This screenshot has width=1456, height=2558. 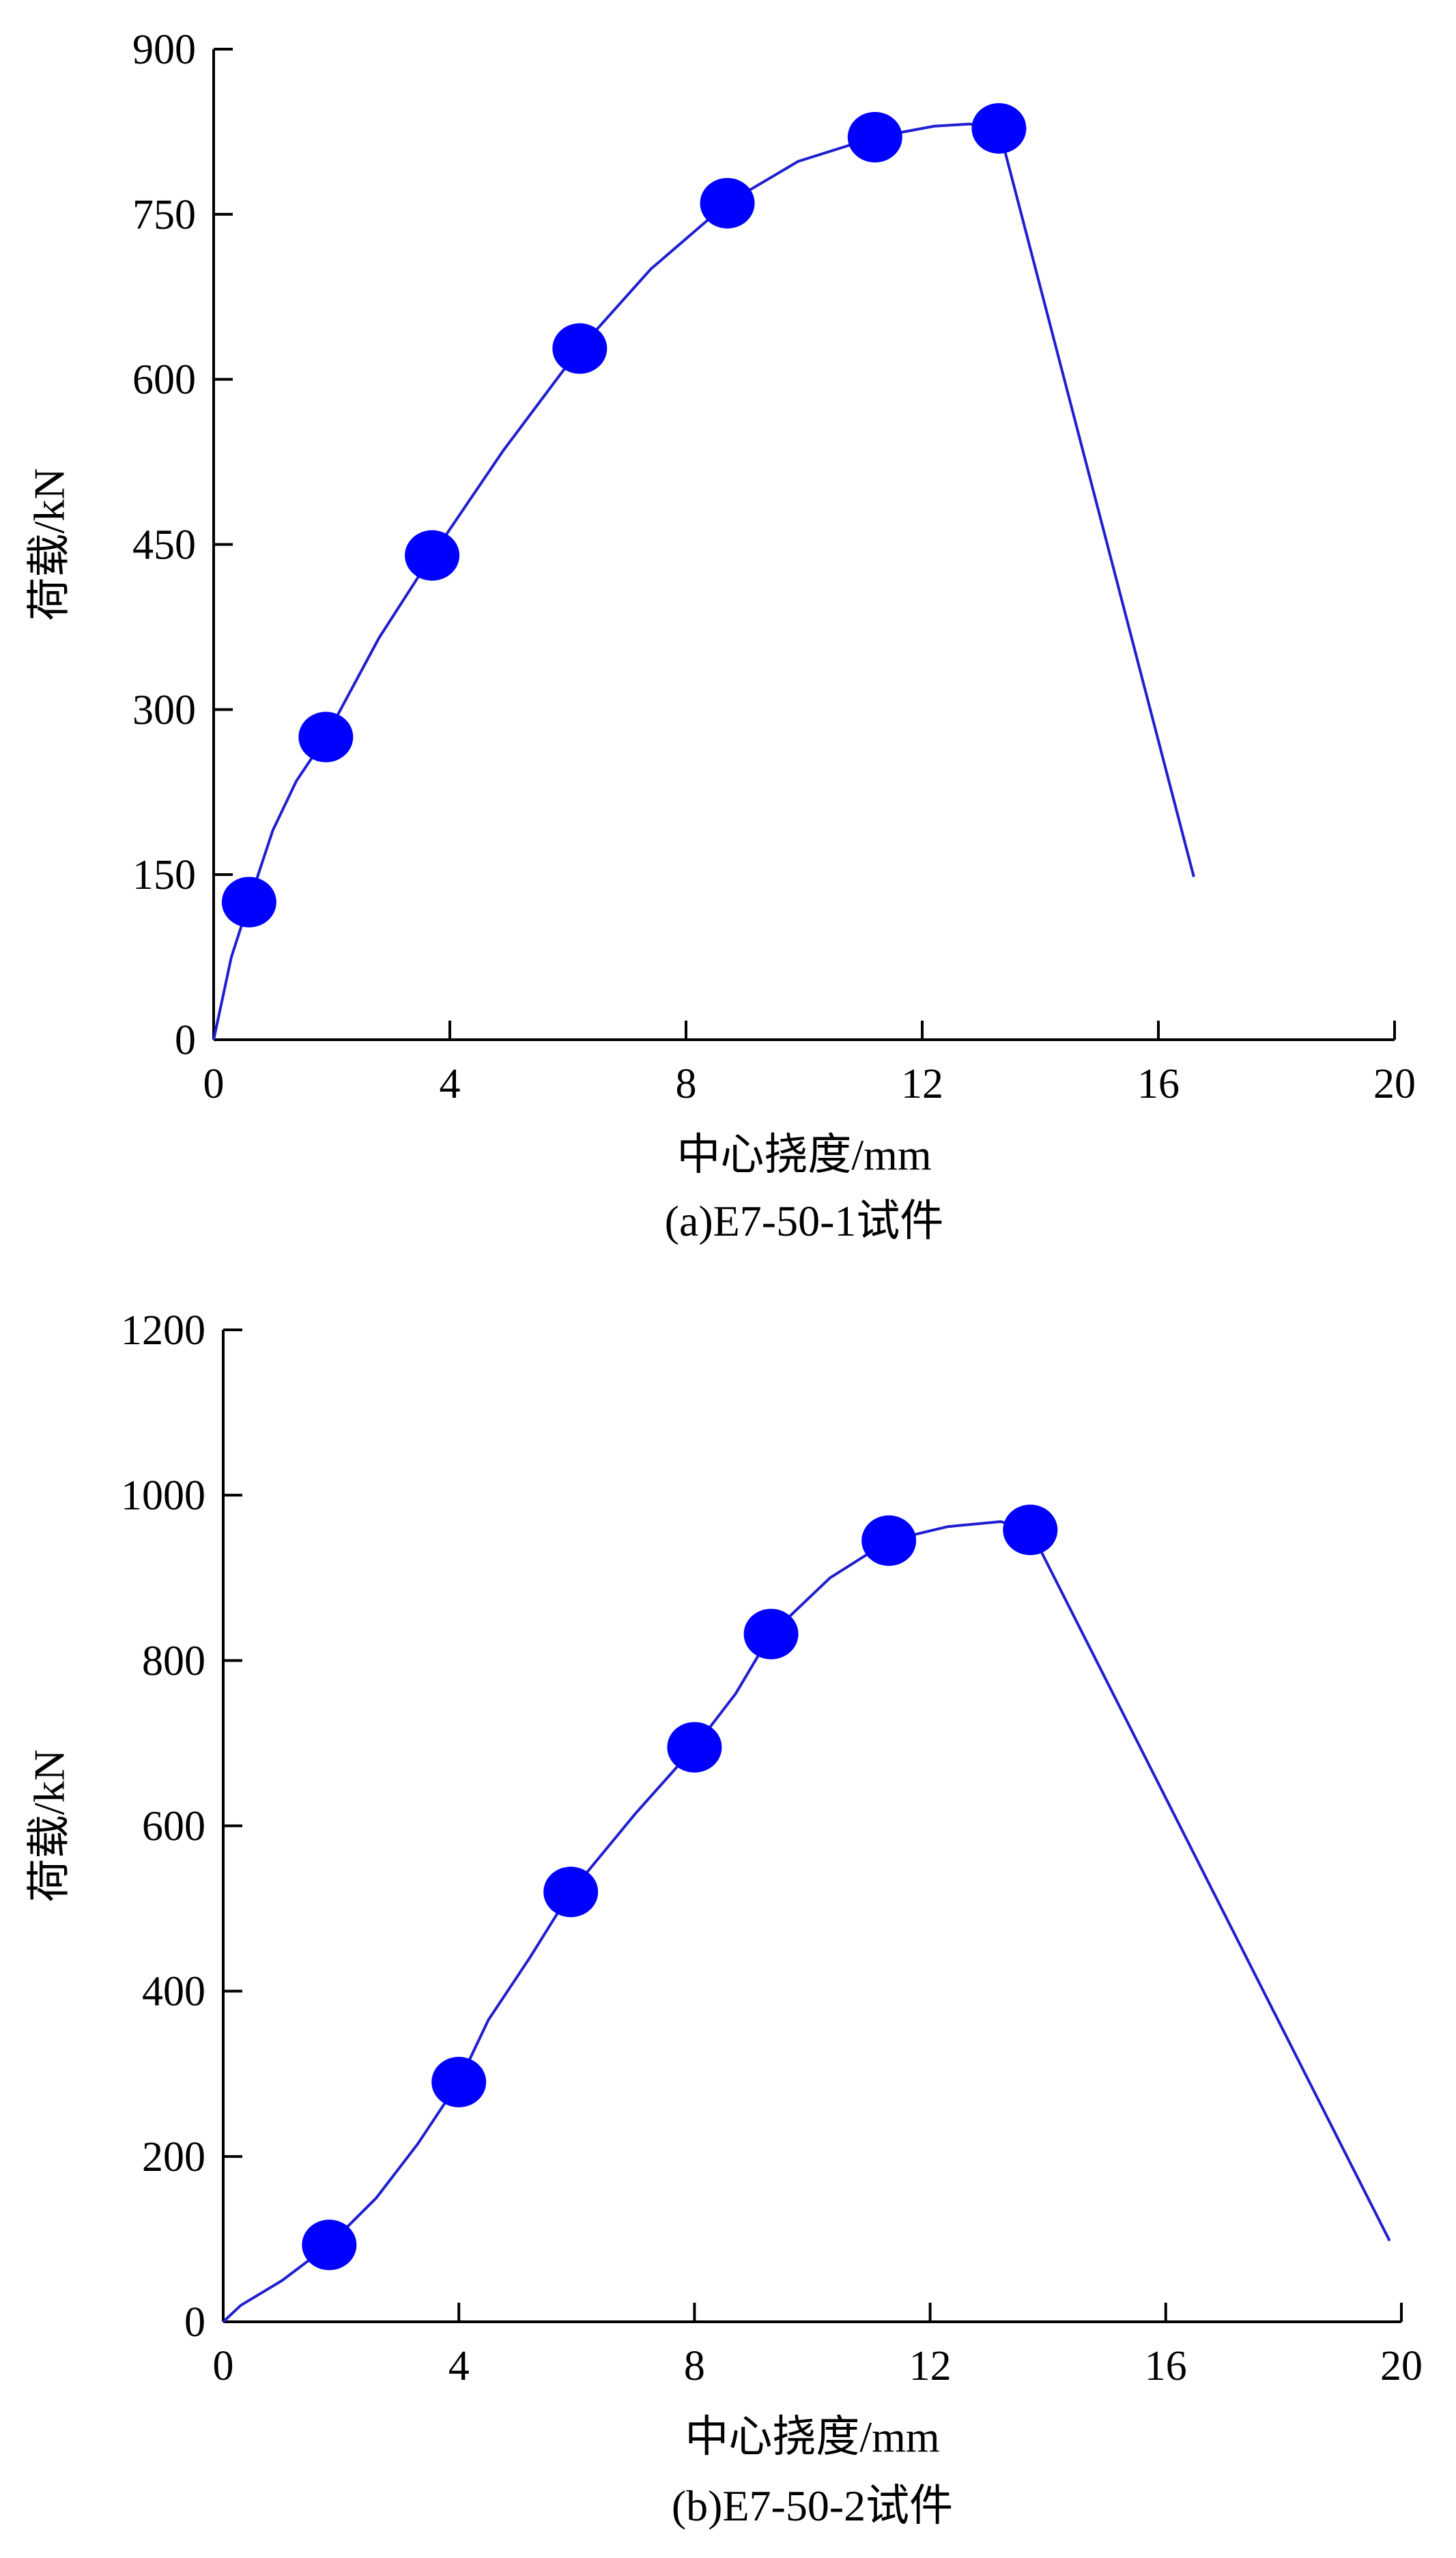 I want to click on figure-caption: (a)E7-50-1试件, so click(x=804, y=1221).